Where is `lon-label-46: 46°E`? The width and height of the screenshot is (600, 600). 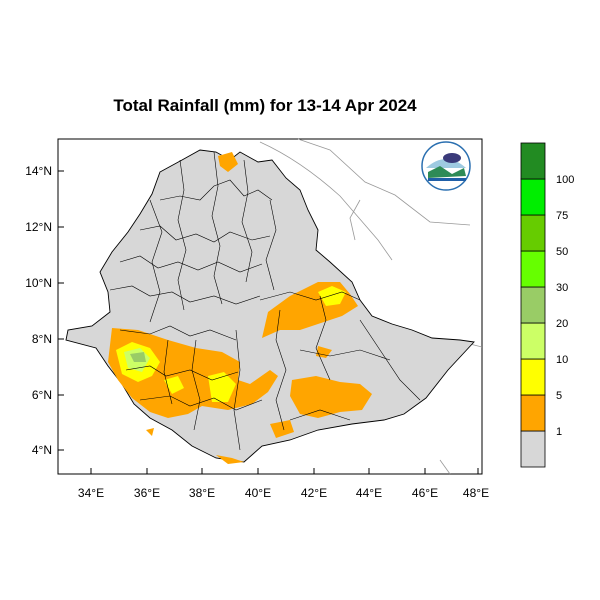
lon-label-46: 46°E is located at coordinates (425, 493).